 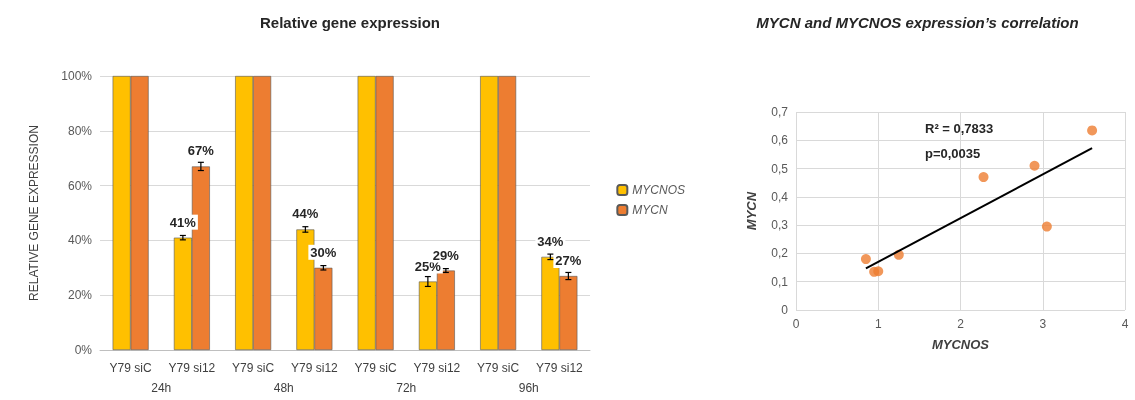 What do you see at coordinates (650, 210) in the screenshot?
I see `legend-label: MYCN` at bounding box center [650, 210].